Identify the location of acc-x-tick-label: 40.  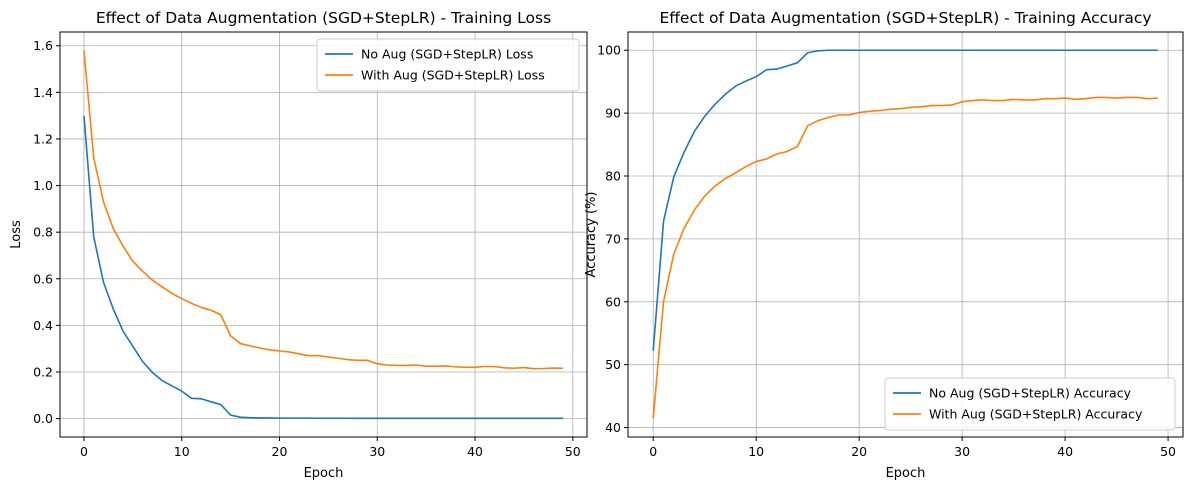
(1065, 451).